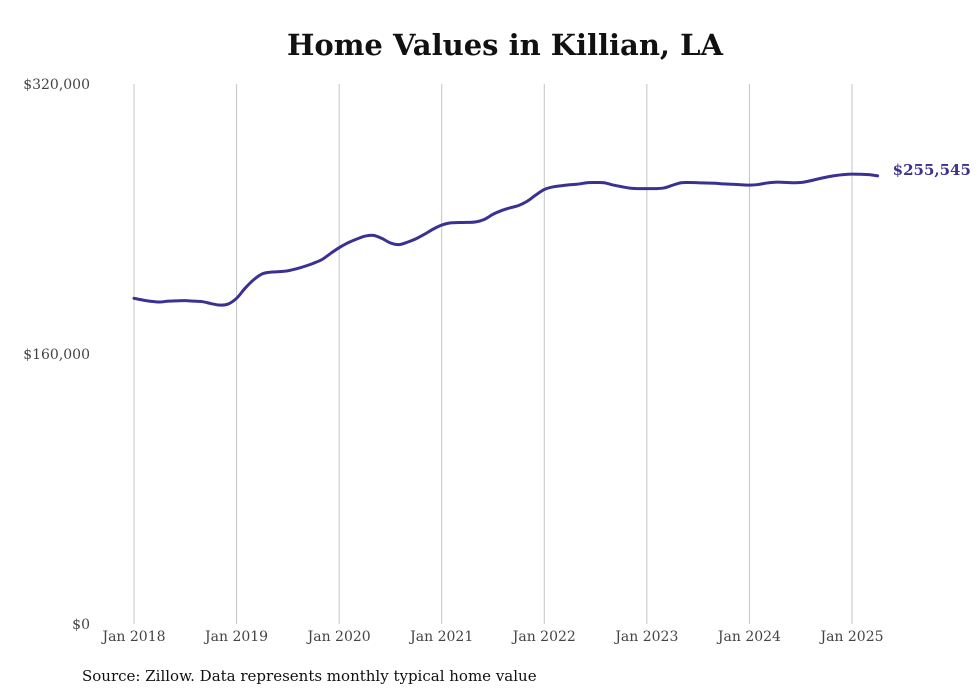  I want to click on y-tick-label: $320,000, so click(56, 85).